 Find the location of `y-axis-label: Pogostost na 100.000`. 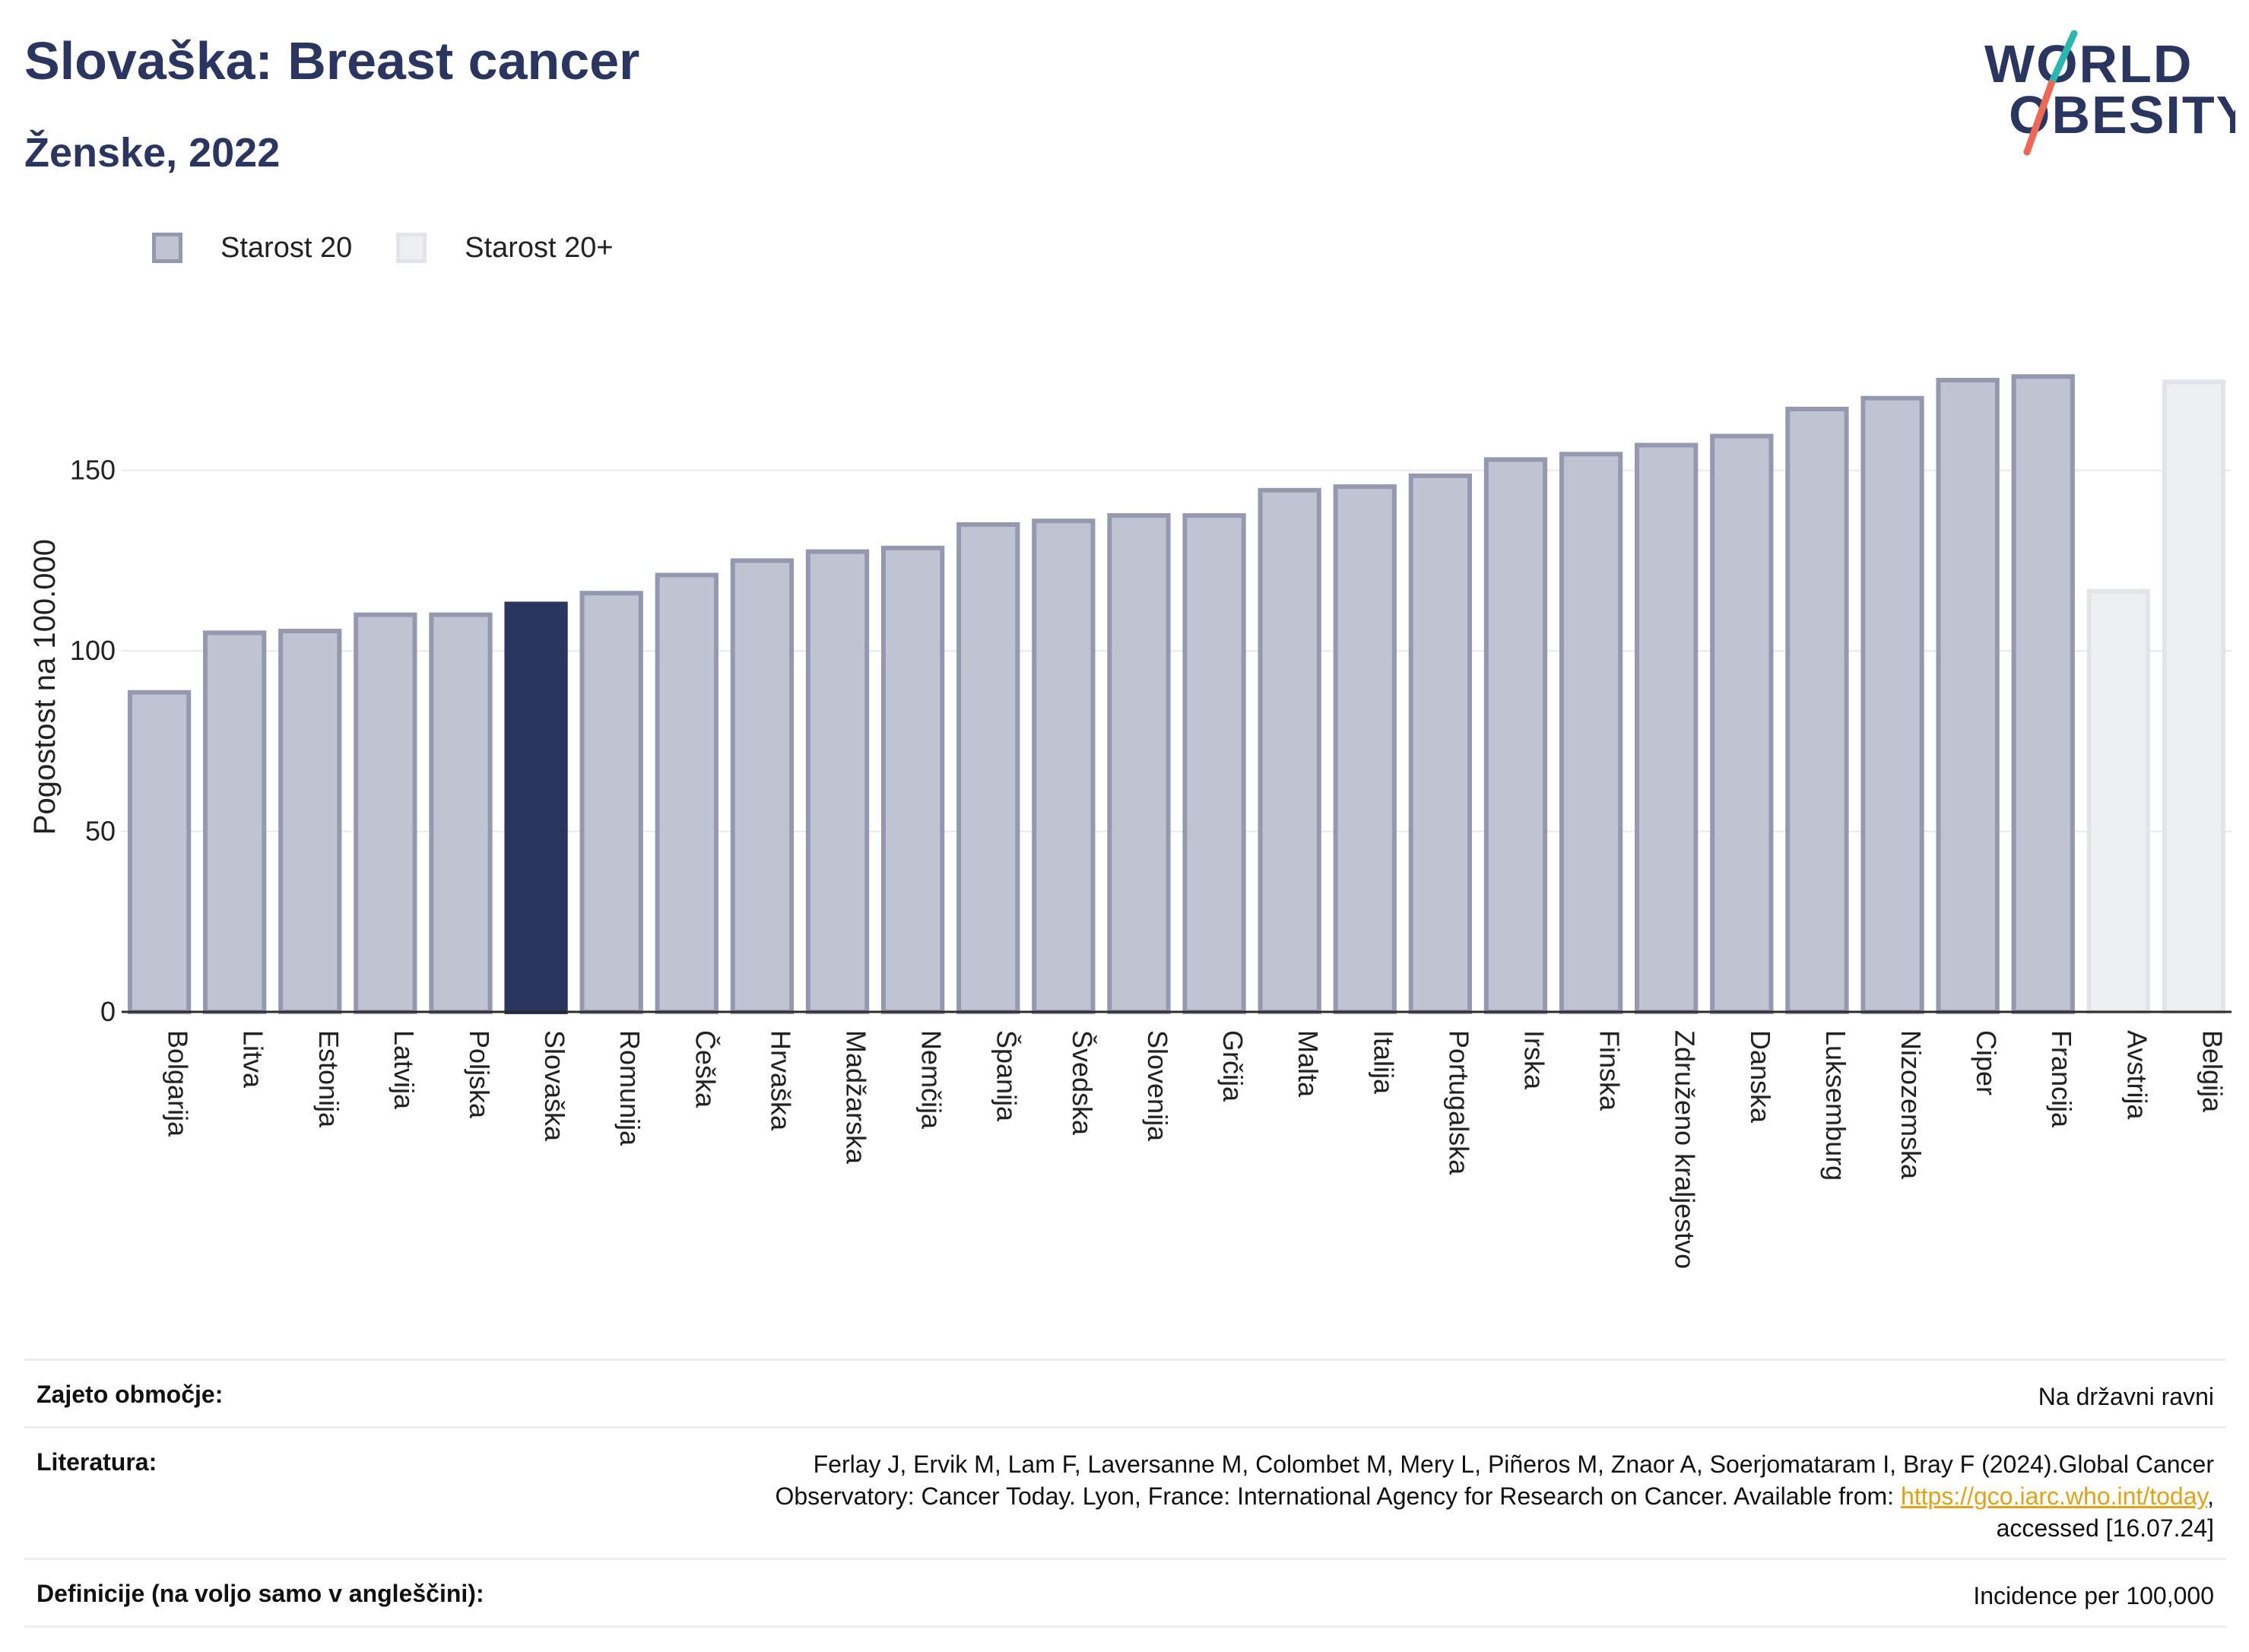

y-axis-label: Pogostost na 100.000 is located at coordinates (45, 687).